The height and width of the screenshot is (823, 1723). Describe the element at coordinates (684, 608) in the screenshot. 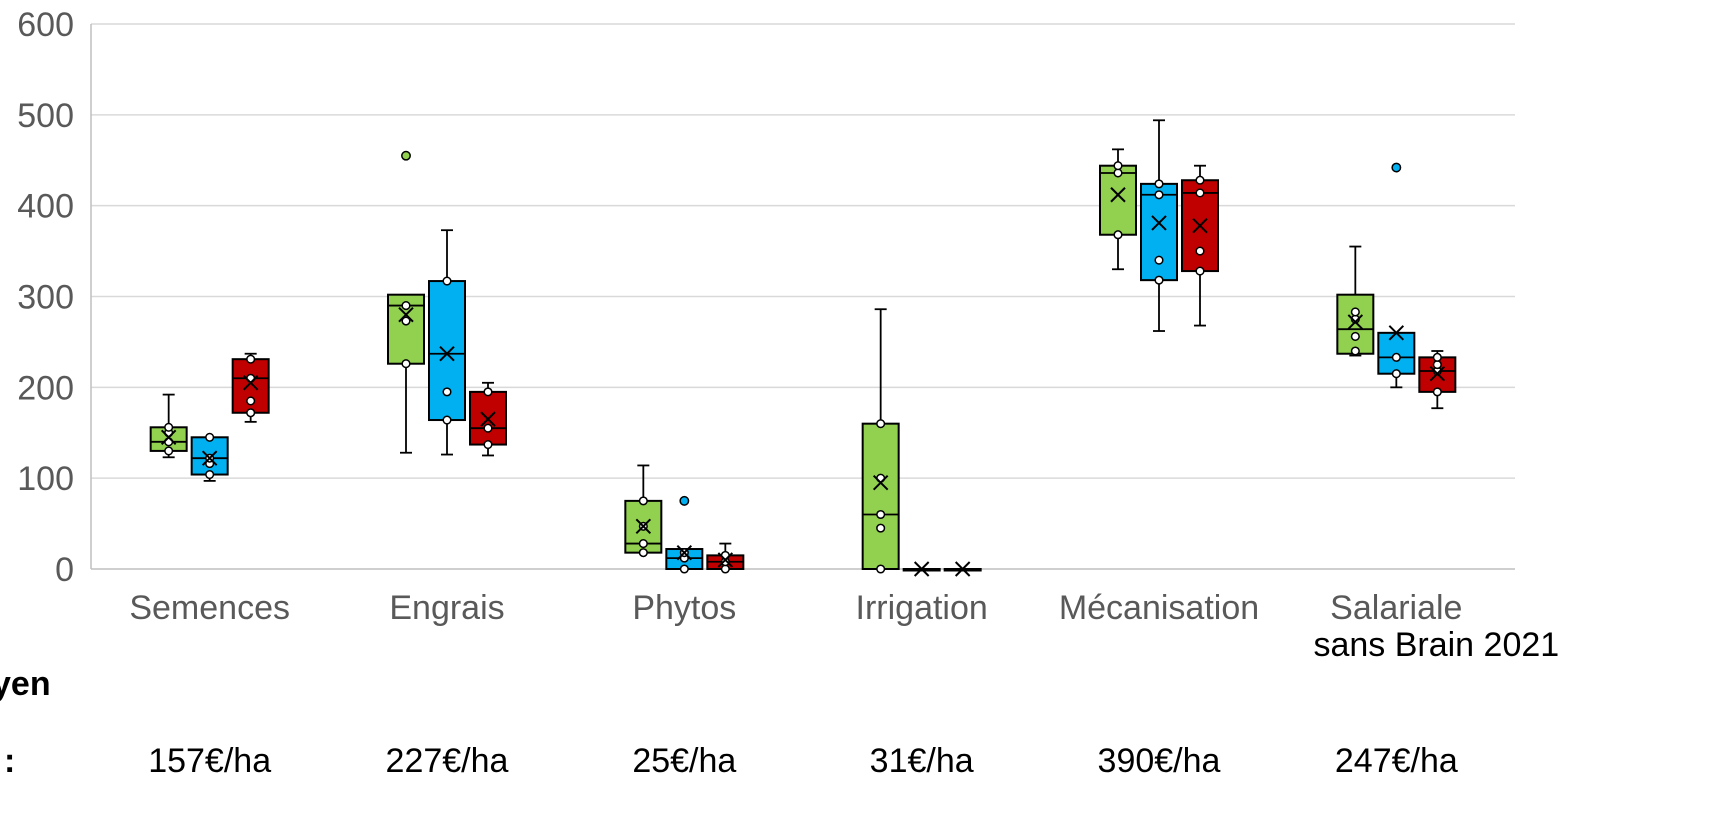

I see `category-label-2: Phytos` at that location.